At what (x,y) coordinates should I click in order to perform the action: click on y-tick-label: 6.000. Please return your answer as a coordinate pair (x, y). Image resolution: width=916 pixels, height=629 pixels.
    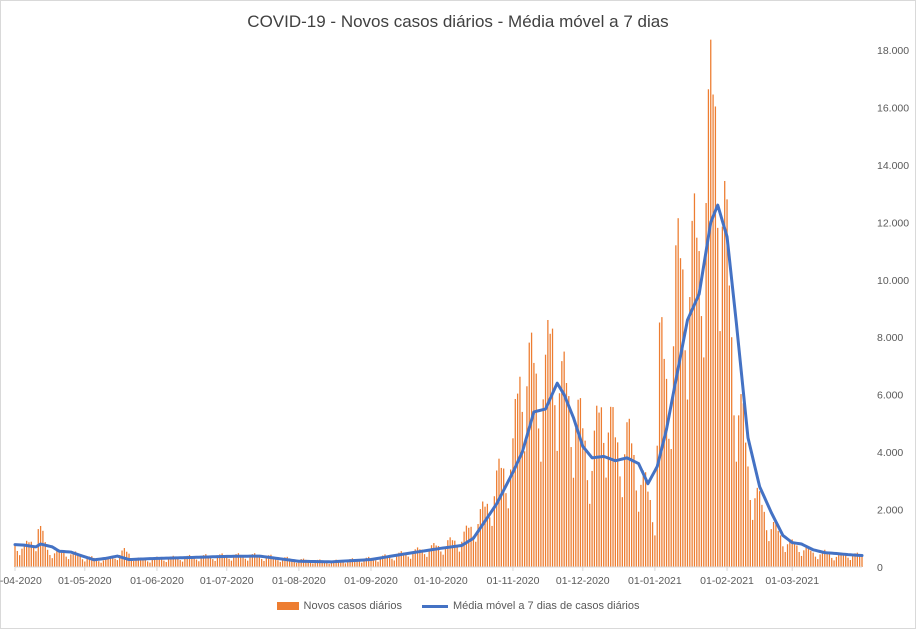
    Looking at the image, I should click on (890, 396).